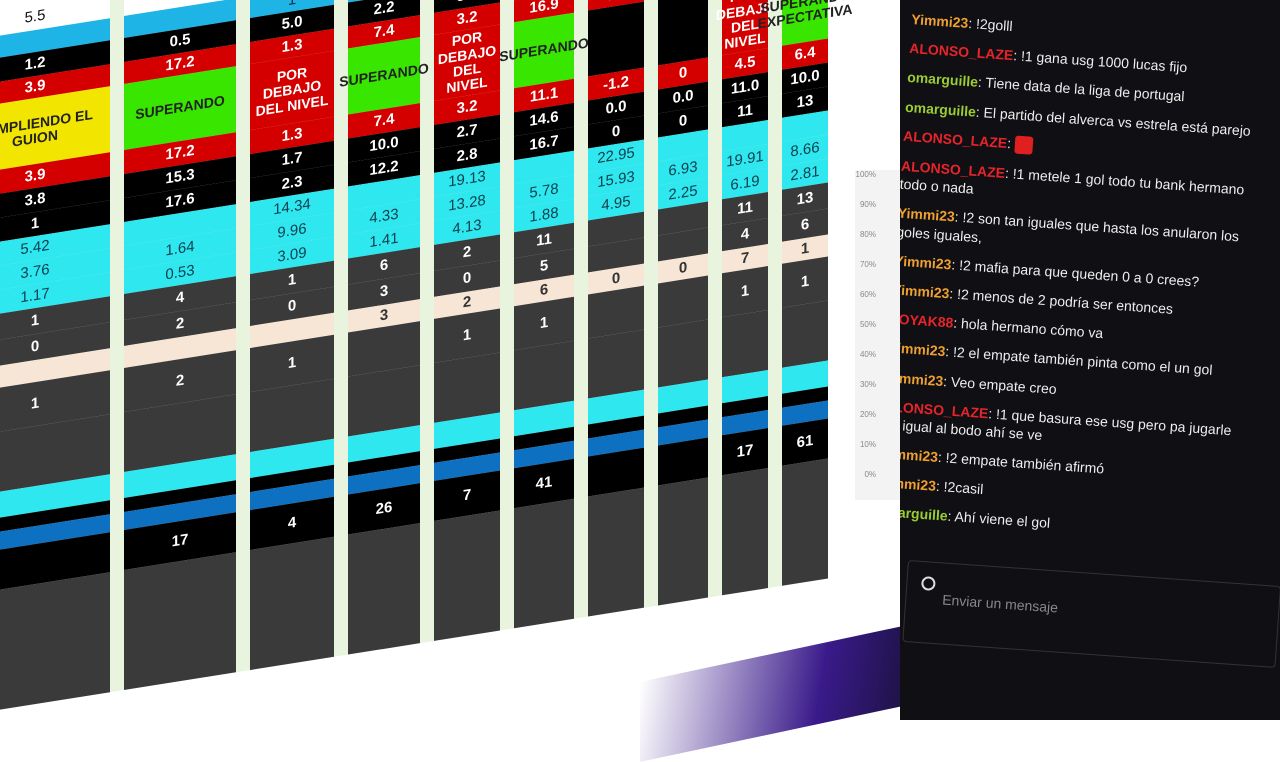 The width and height of the screenshot is (1280, 762). What do you see at coordinates (877, 485) in the screenshot?
I see `axis-label: 0%` at bounding box center [877, 485].